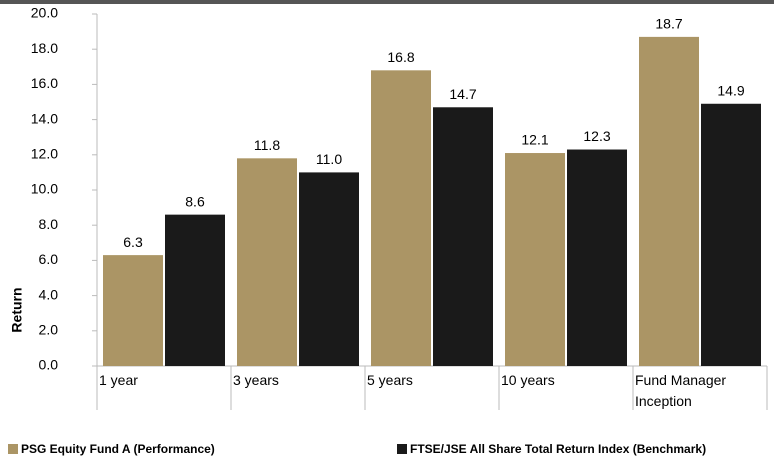 This screenshot has height=457, width=774. I want to click on data-label: 12.1, so click(534, 140).